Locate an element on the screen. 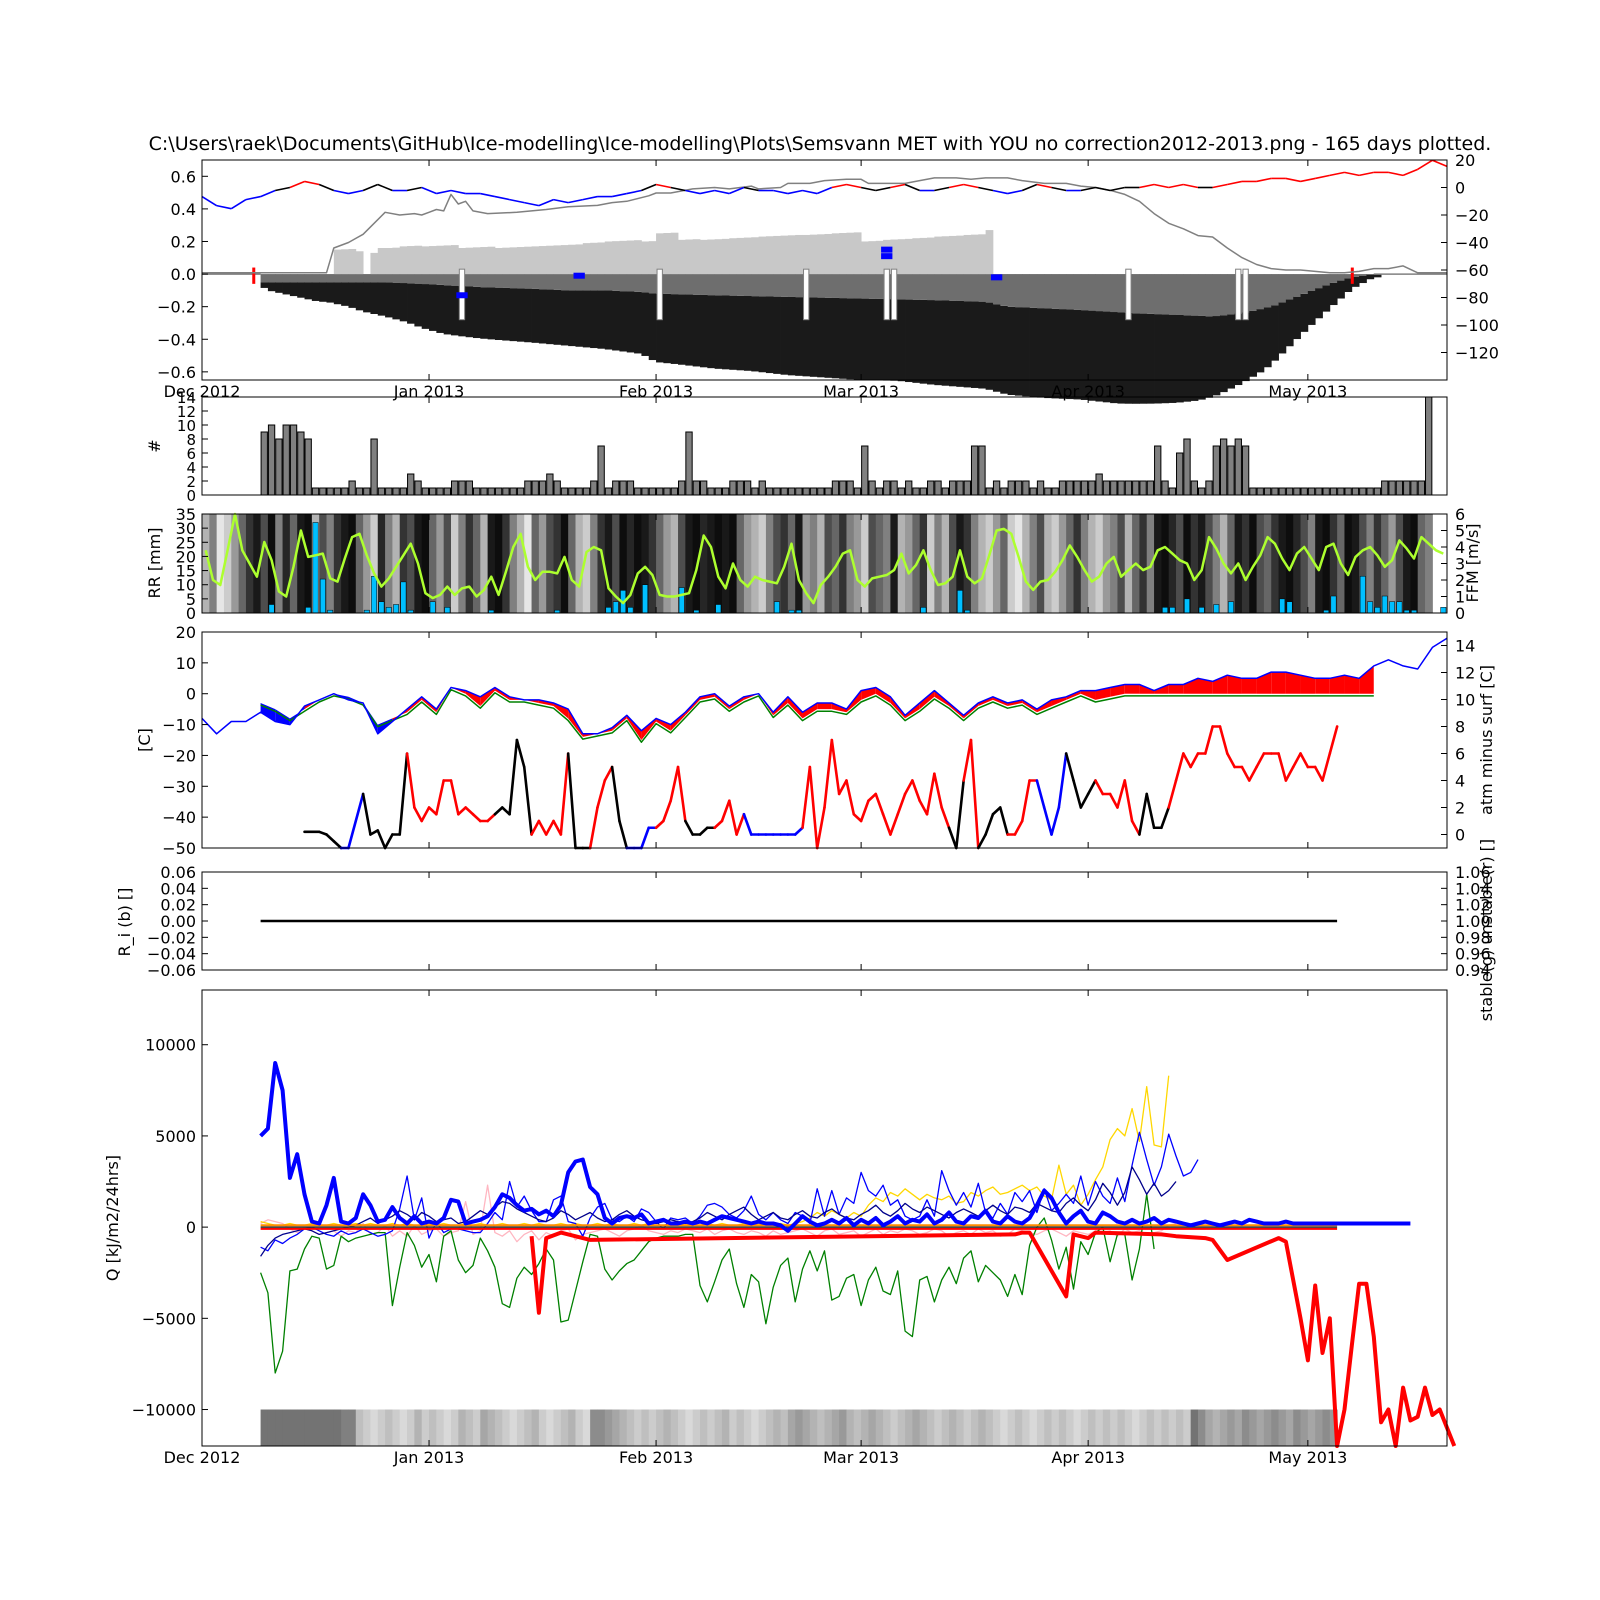  temp-y2-tick-label: 6 is located at coordinates (1460, 754).